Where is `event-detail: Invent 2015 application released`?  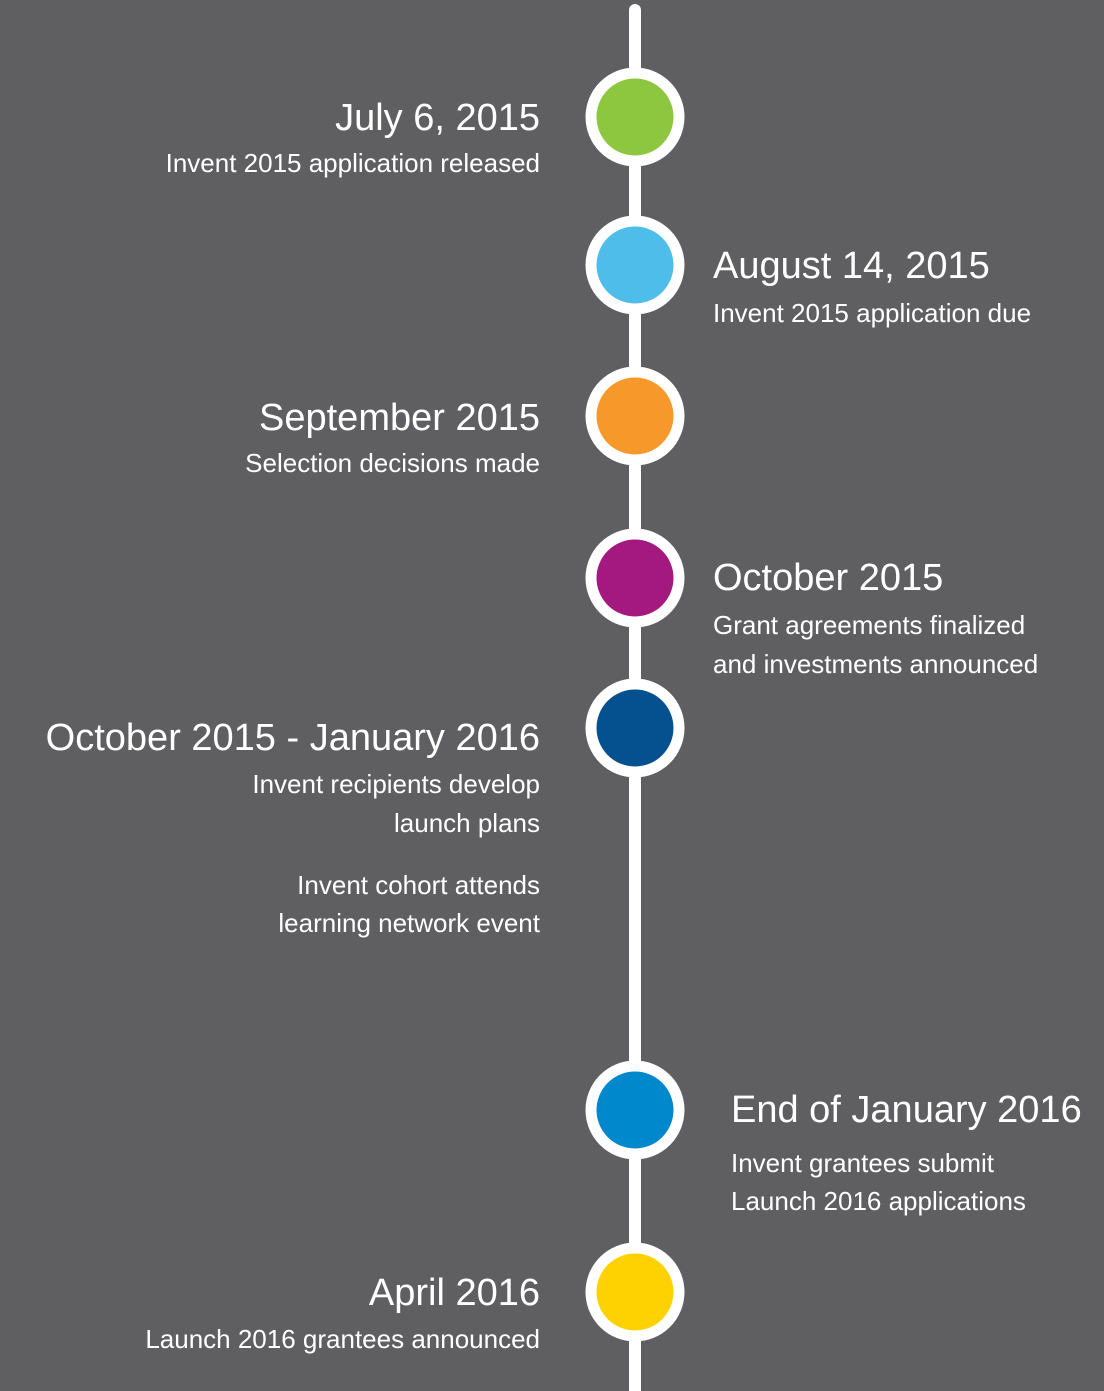 event-detail: Invent 2015 application released is located at coordinates (353, 163).